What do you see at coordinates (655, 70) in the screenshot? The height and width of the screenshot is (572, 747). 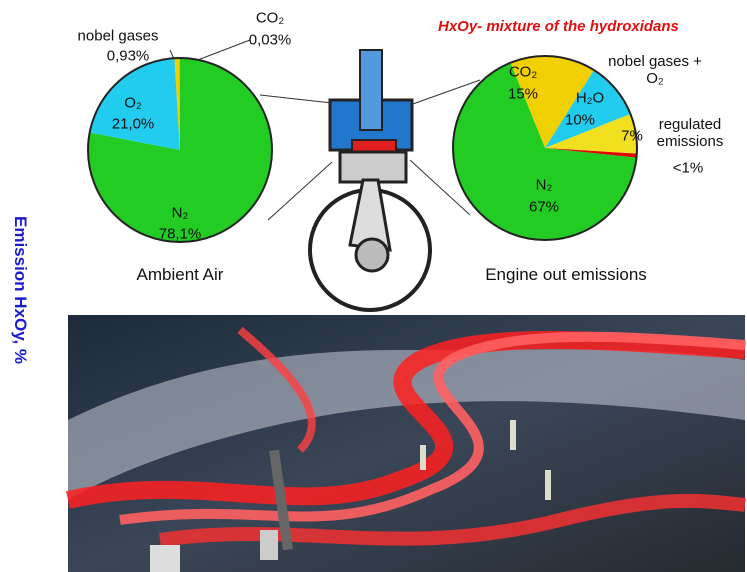 I see `slice-name: nobel gases + O₂` at bounding box center [655, 70].